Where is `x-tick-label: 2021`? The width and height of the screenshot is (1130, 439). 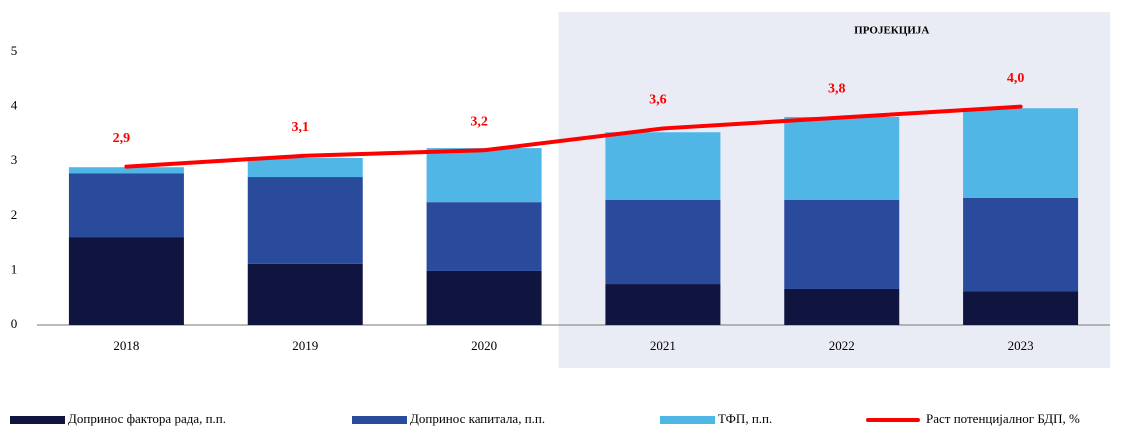
x-tick-label: 2021 is located at coordinates (663, 345).